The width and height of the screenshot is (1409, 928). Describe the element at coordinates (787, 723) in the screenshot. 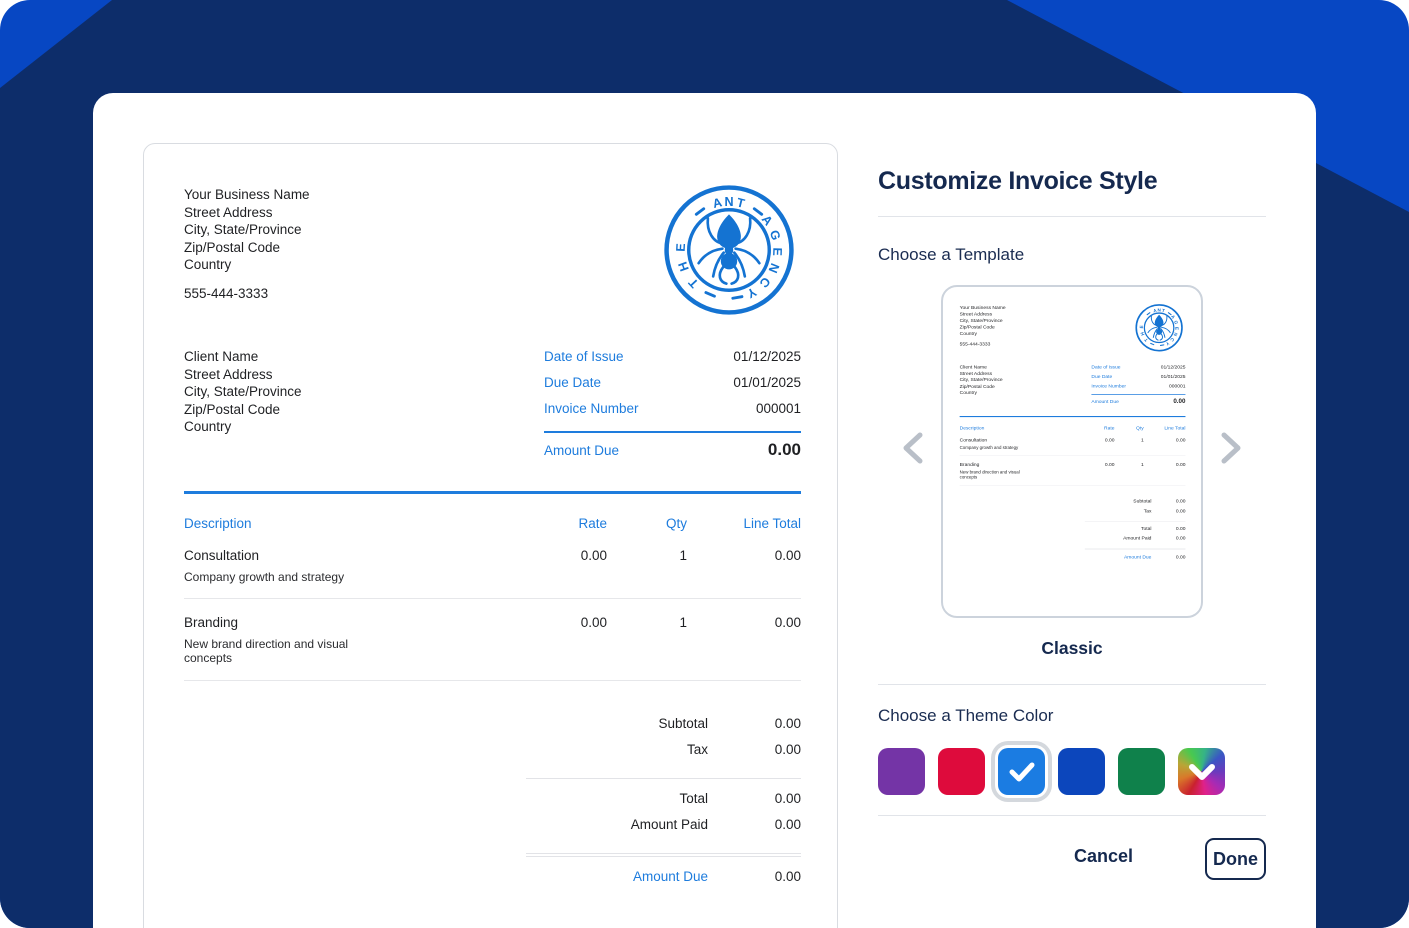

I see `subtotal-value: 0.00` at that location.